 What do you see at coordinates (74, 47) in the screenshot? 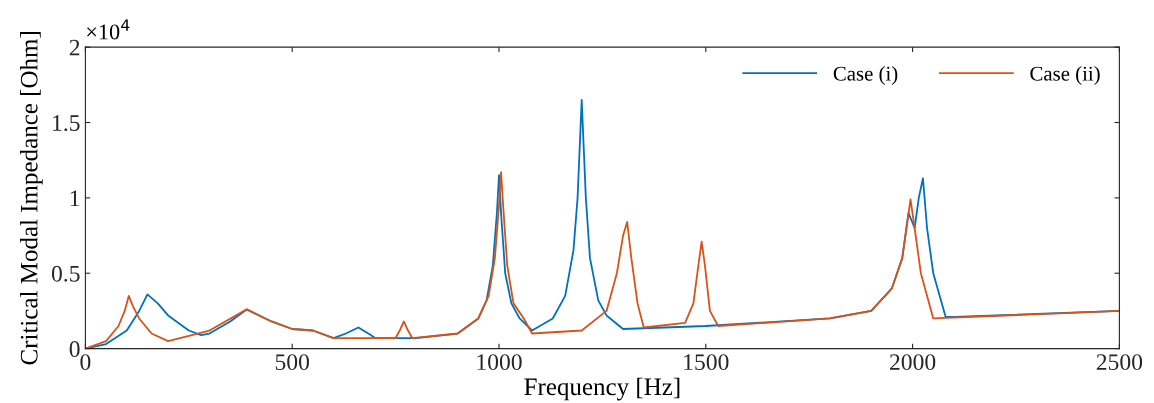
I see `y-tick-label: 2` at bounding box center [74, 47].